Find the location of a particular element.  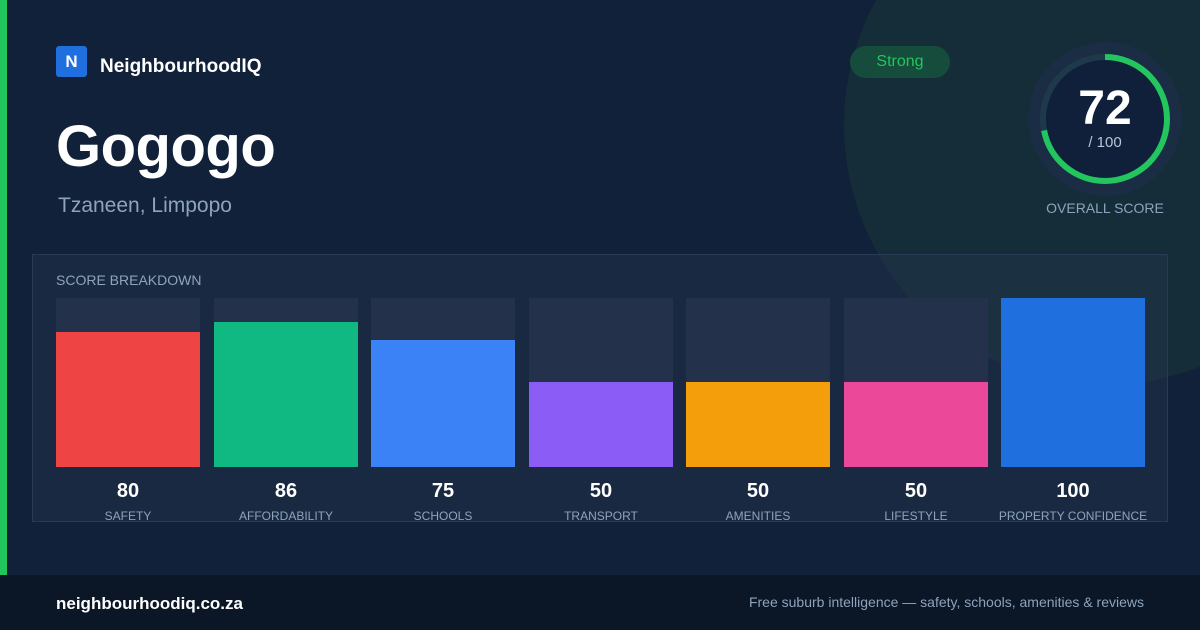

bar-label: LIFESTYLE is located at coordinates (916, 516).